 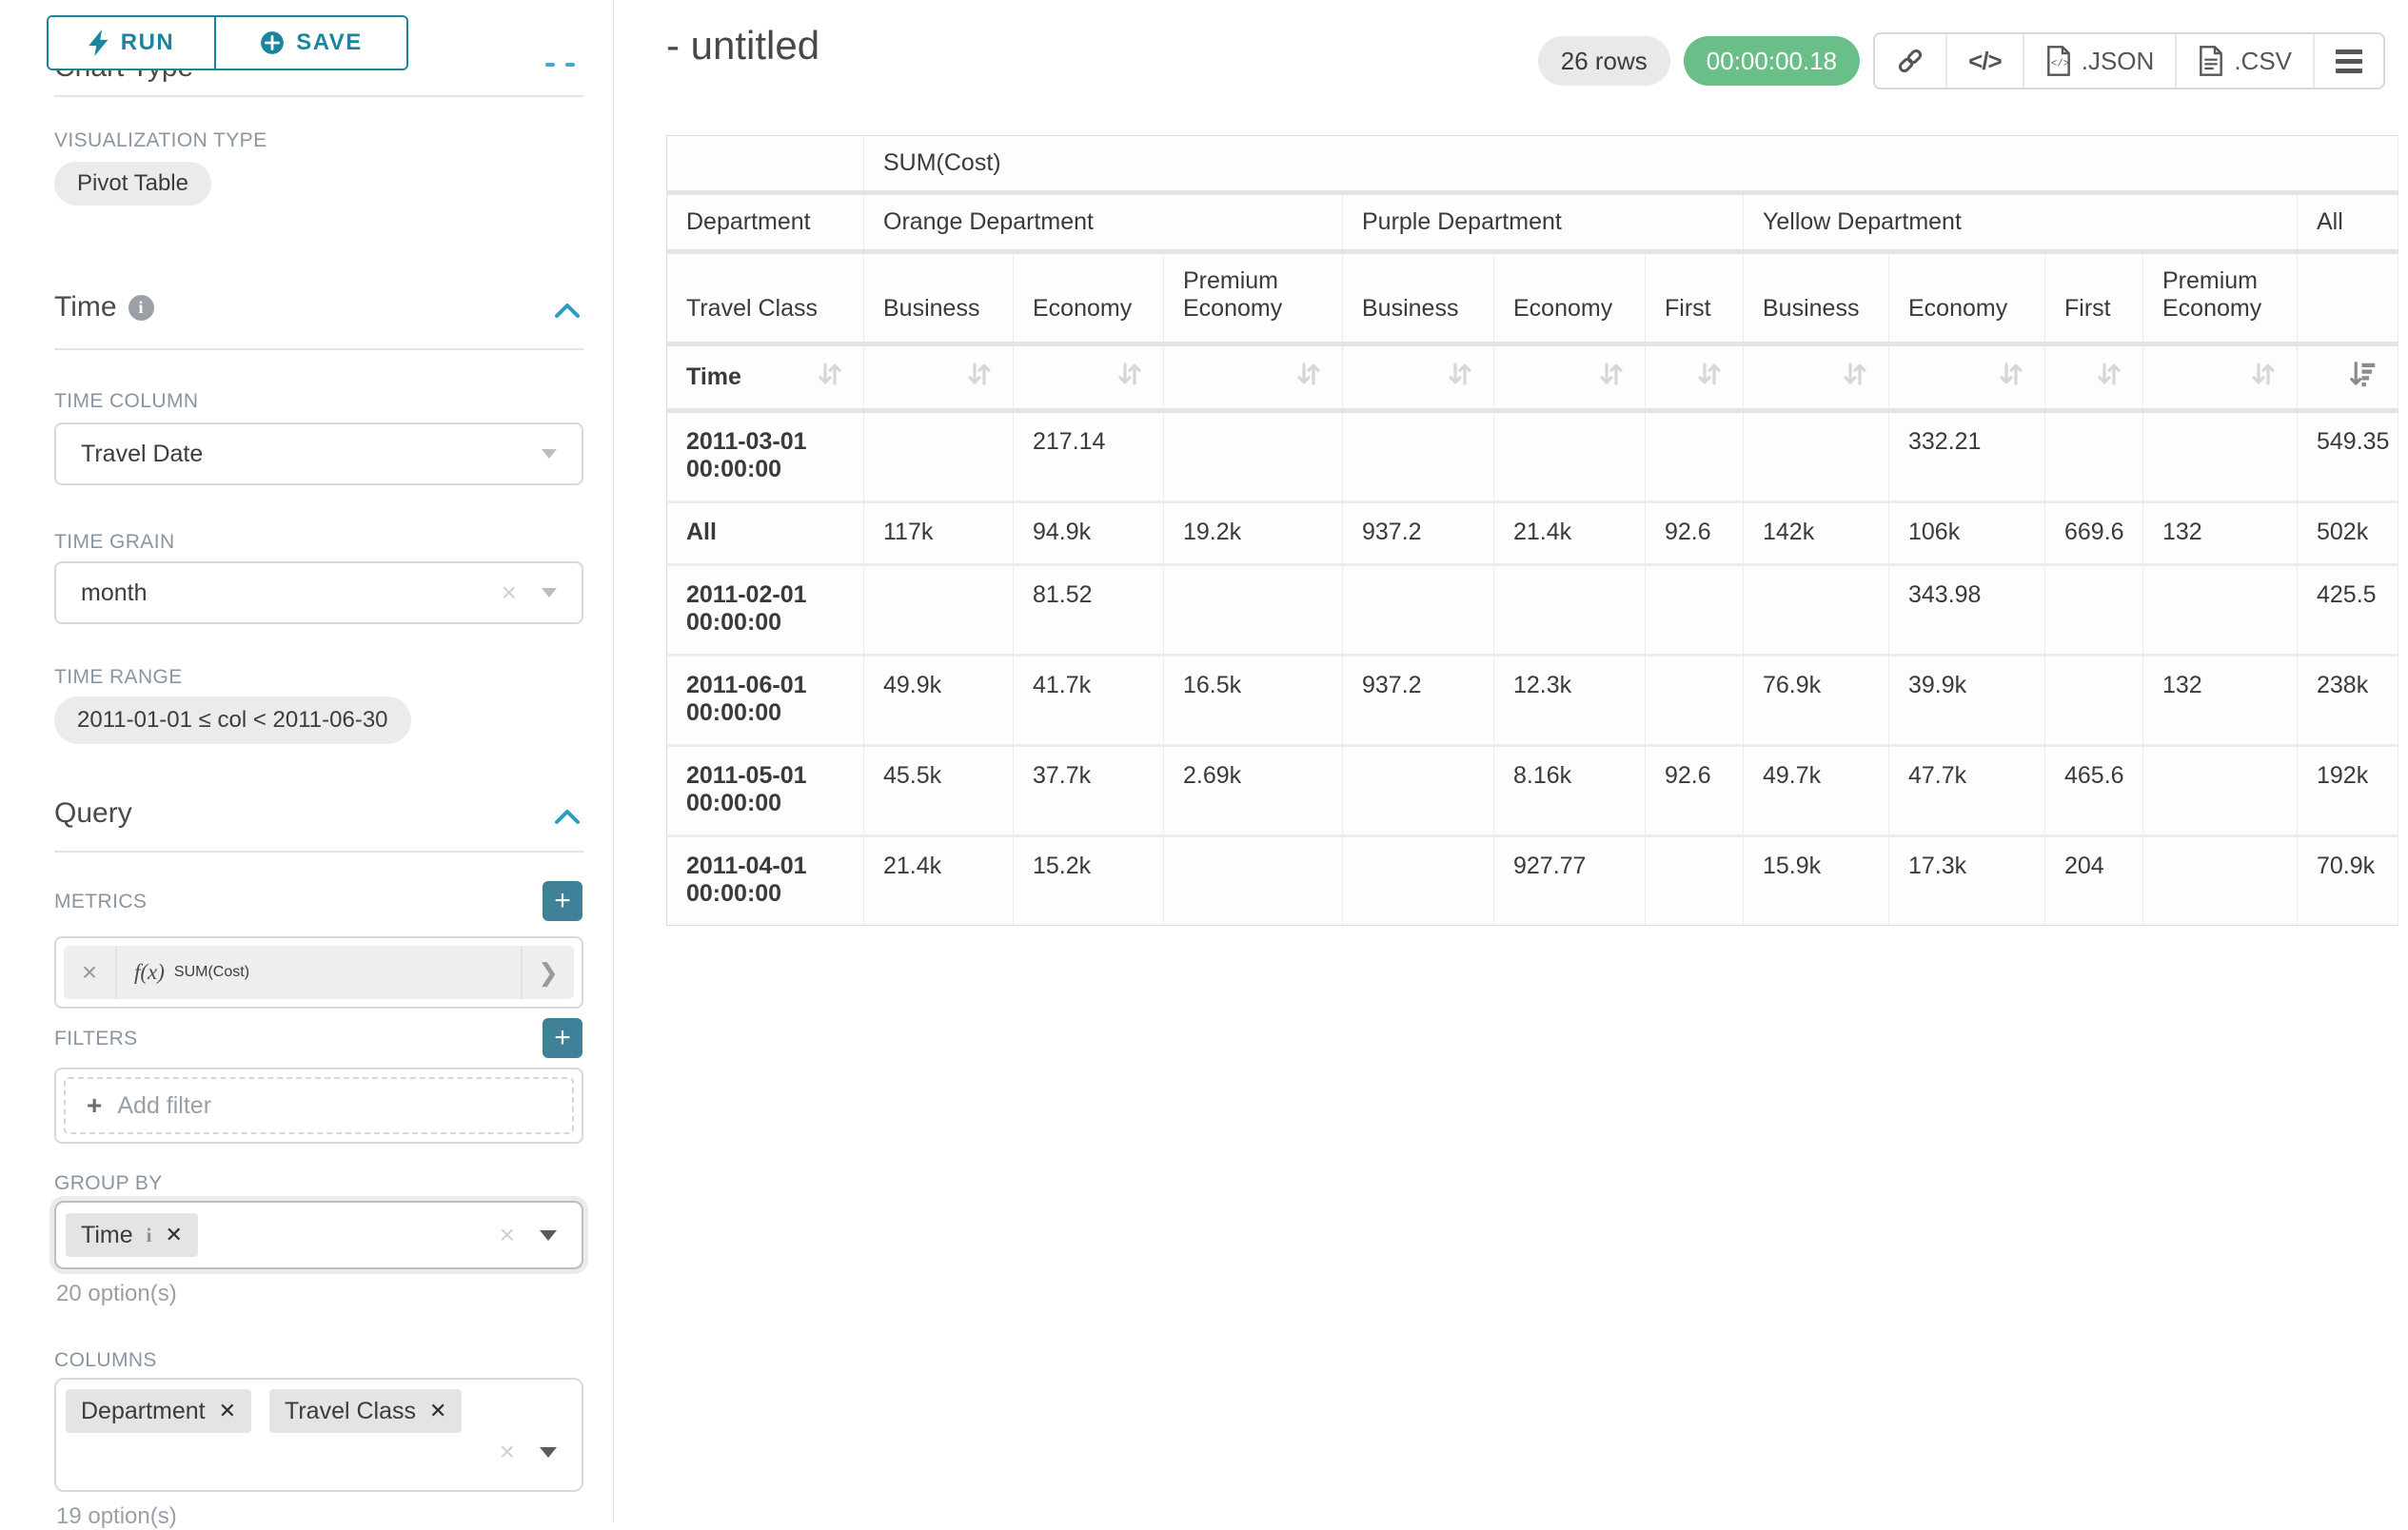 What do you see at coordinates (319, 1106) in the screenshot?
I see `add-filter-dropzone: + Add filter` at bounding box center [319, 1106].